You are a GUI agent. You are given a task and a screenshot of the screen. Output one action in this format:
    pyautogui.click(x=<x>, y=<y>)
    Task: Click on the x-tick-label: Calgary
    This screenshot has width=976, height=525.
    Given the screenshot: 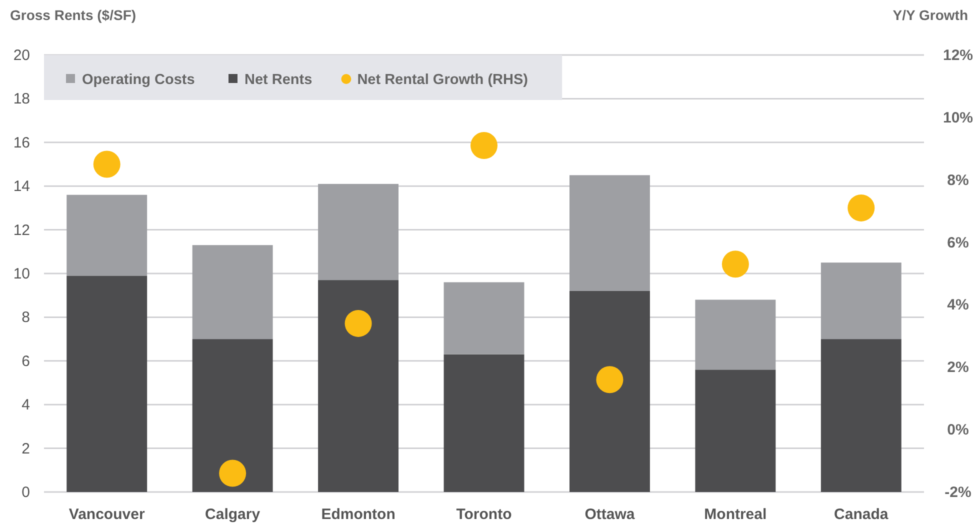 What is the action you would take?
    pyautogui.click(x=233, y=514)
    